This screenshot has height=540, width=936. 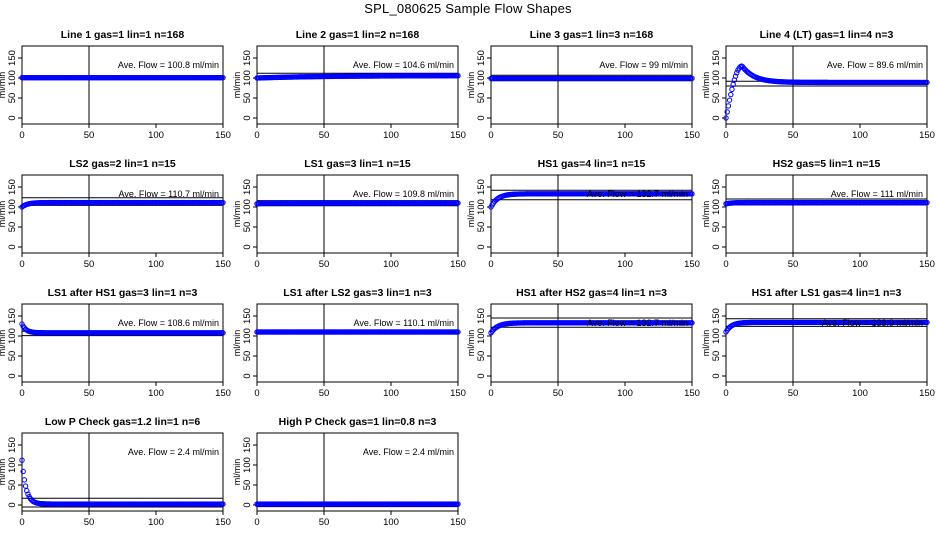 What do you see at coordinates (122, 164) in the screenshot?
I see `panel-title: LS2 gas=2 lin=1 n=15` at bounding box center [122, 164].